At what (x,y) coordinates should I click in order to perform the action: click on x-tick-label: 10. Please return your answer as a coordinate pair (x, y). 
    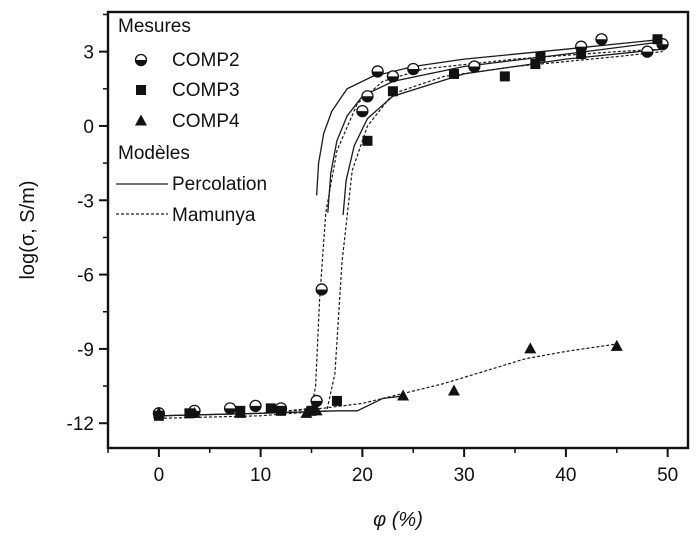
    Looking at the image, I should click on (260, 475).